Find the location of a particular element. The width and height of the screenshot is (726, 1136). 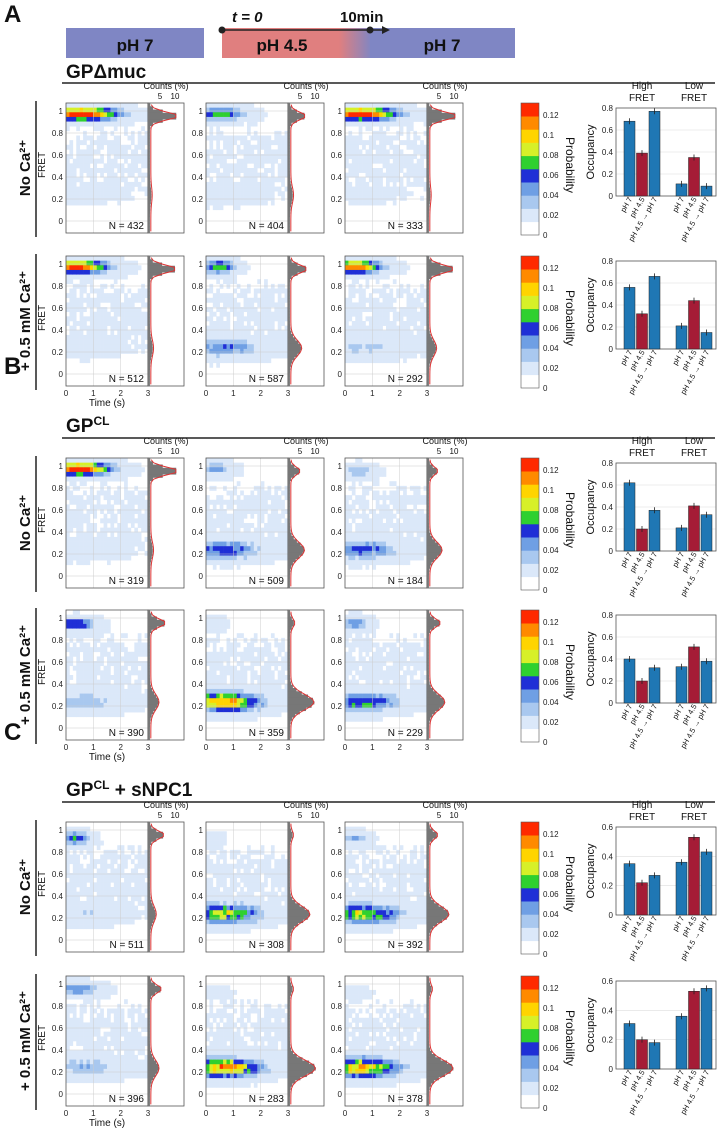

y-tick-label: 1 is located at coordinates (340, 466).